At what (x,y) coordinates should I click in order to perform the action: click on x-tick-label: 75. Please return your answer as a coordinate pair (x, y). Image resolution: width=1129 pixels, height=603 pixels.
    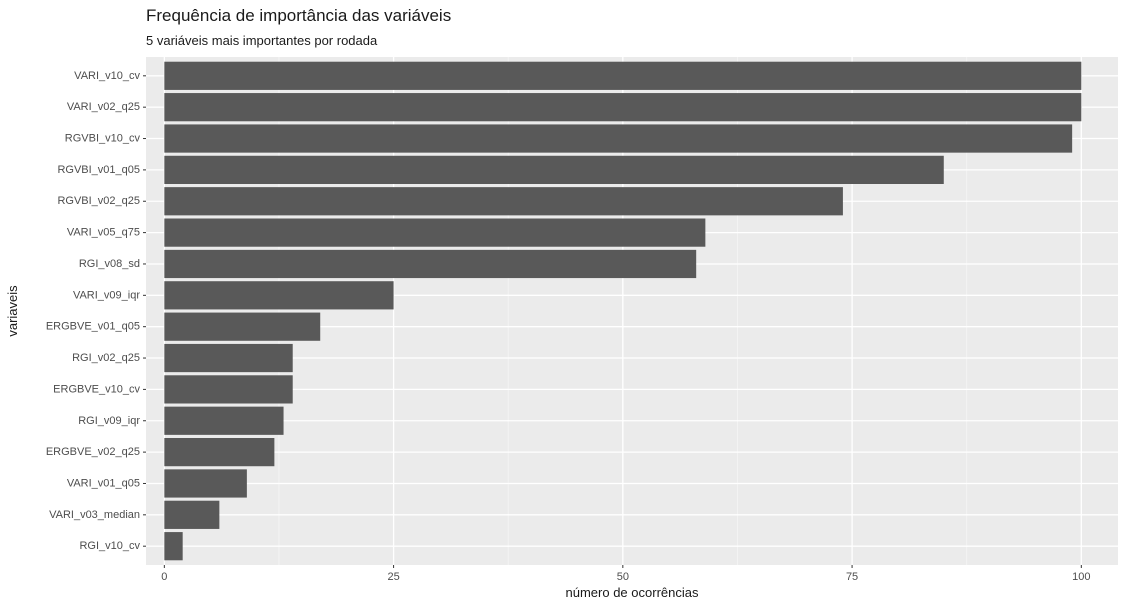
    Looking at the image, I should click on (852, 577).